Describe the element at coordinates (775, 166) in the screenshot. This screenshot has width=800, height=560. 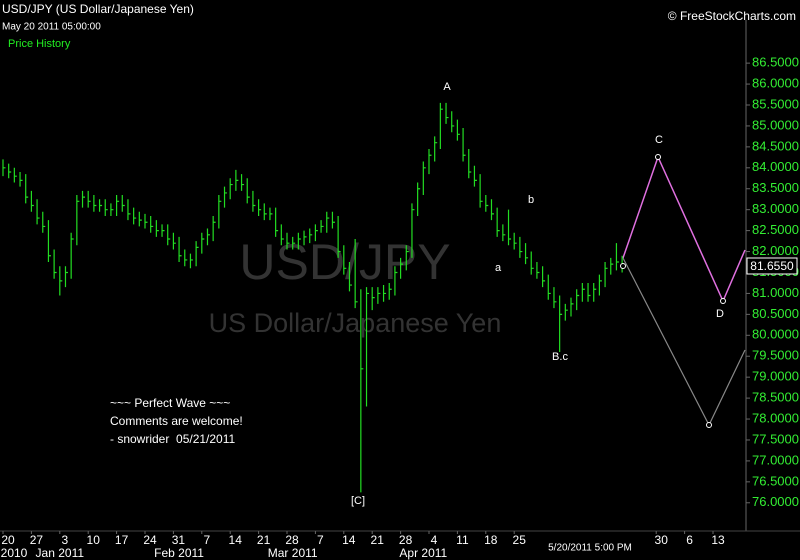
I see `y-tick-label: 84.0000` at that location.